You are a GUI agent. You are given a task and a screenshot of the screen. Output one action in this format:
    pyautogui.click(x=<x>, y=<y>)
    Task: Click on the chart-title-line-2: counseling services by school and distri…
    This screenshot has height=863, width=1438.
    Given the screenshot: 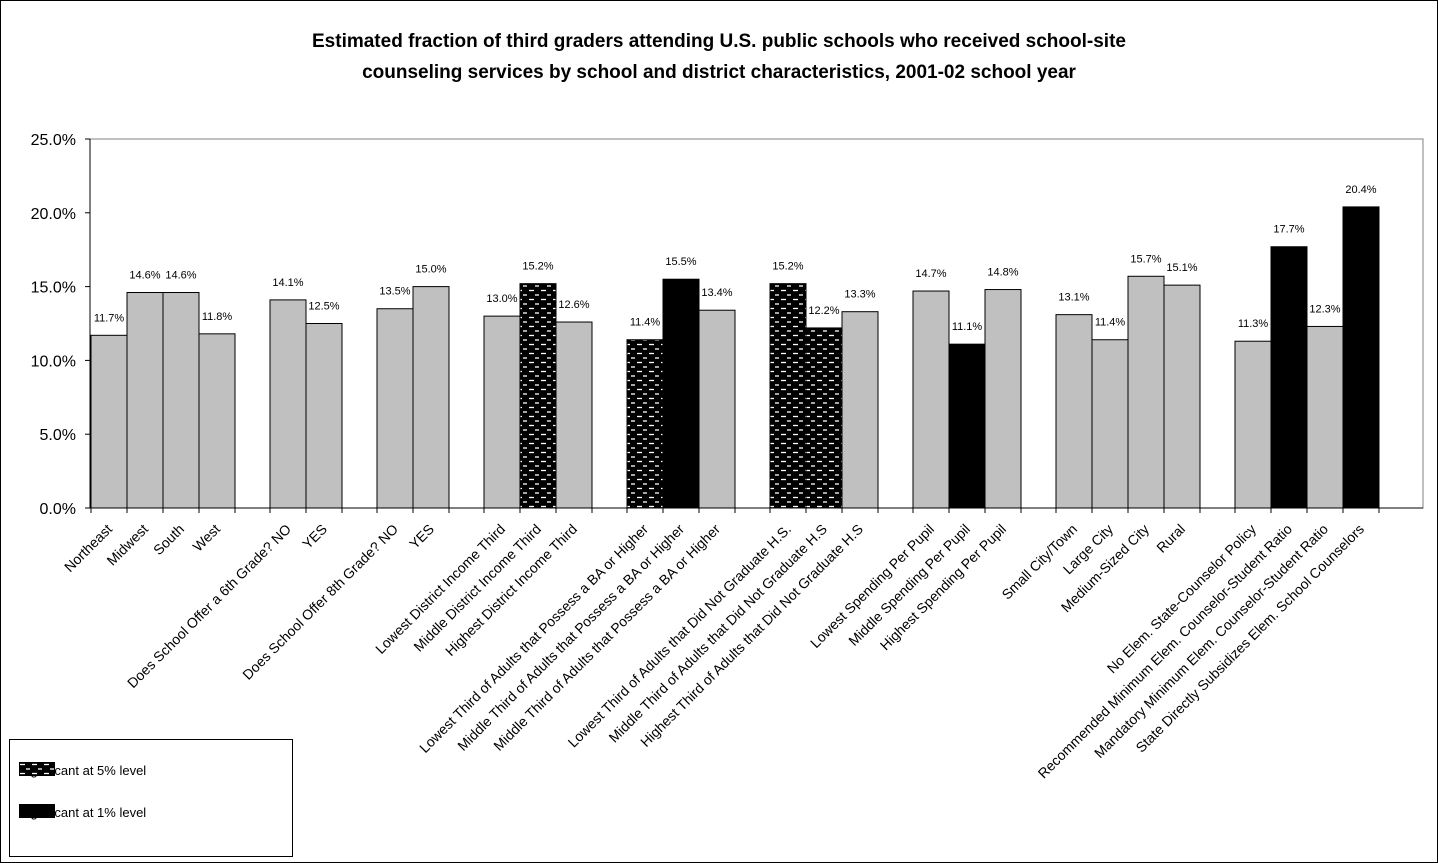 What is the action you would take?
    pyautogui.click(x=719, y=72)
    